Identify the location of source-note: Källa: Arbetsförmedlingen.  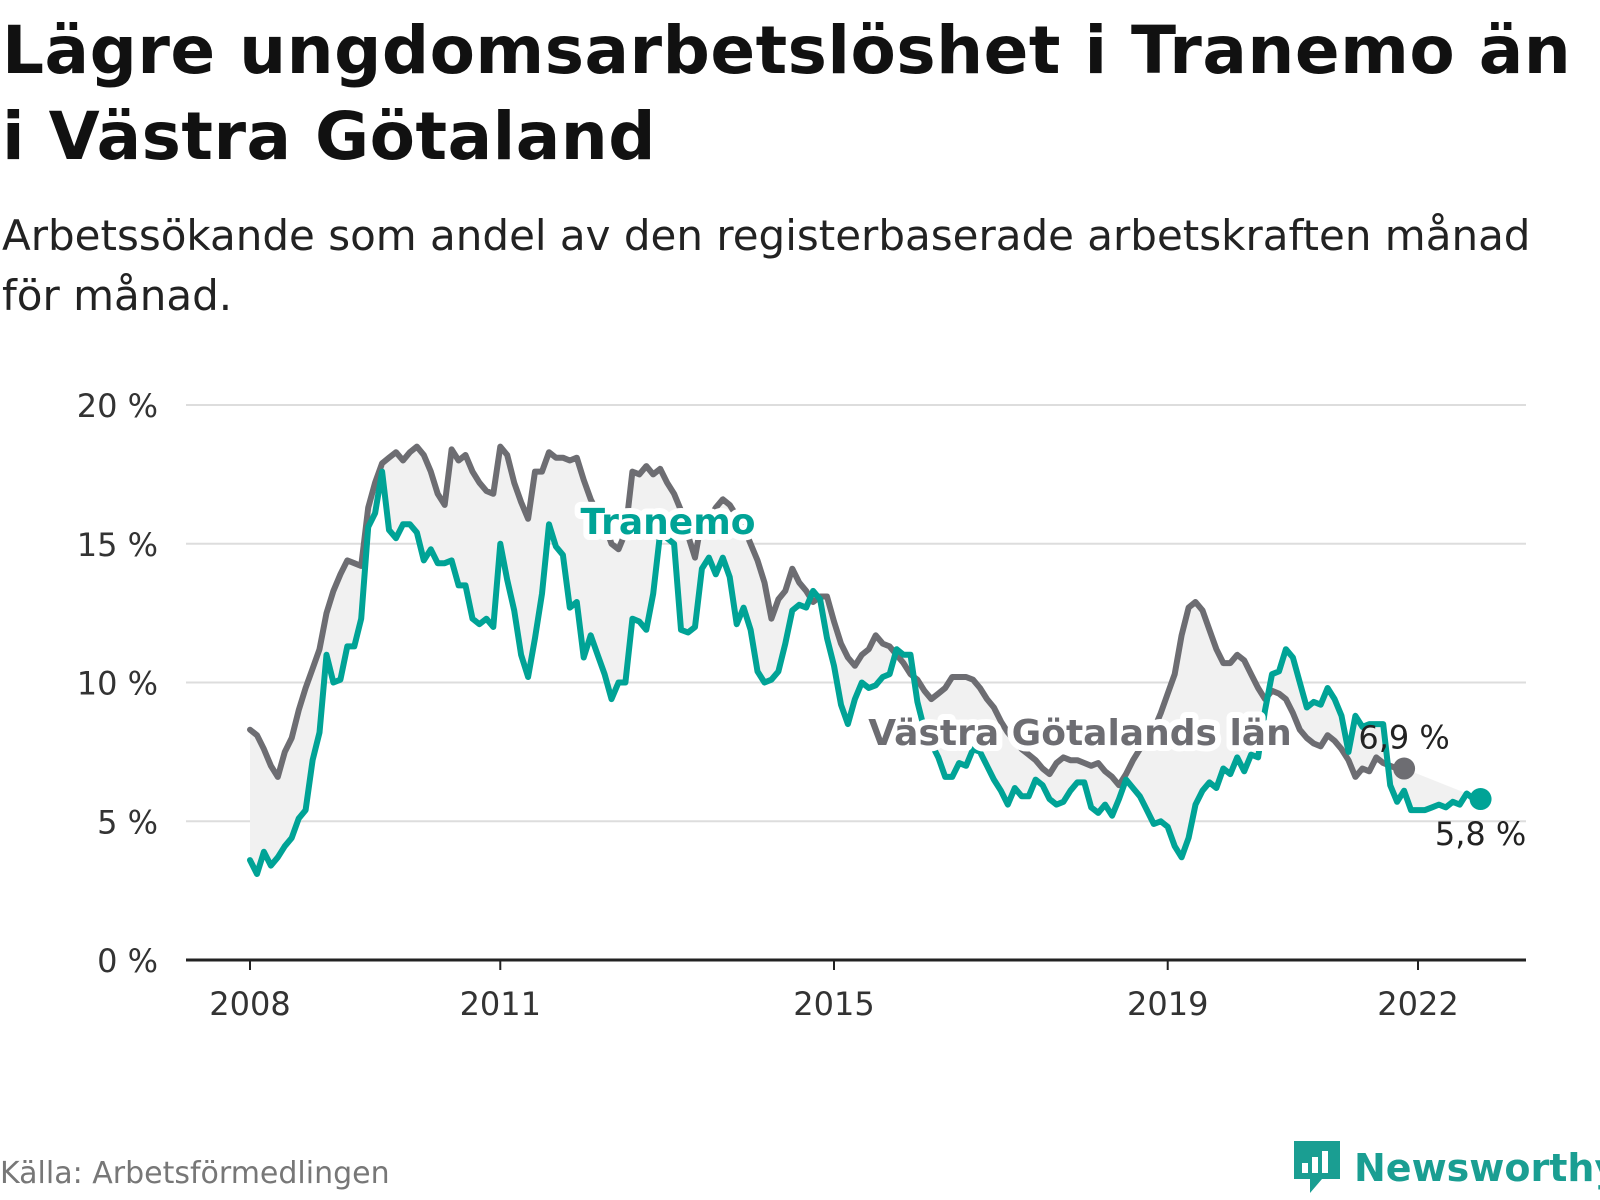
(195, 1173).